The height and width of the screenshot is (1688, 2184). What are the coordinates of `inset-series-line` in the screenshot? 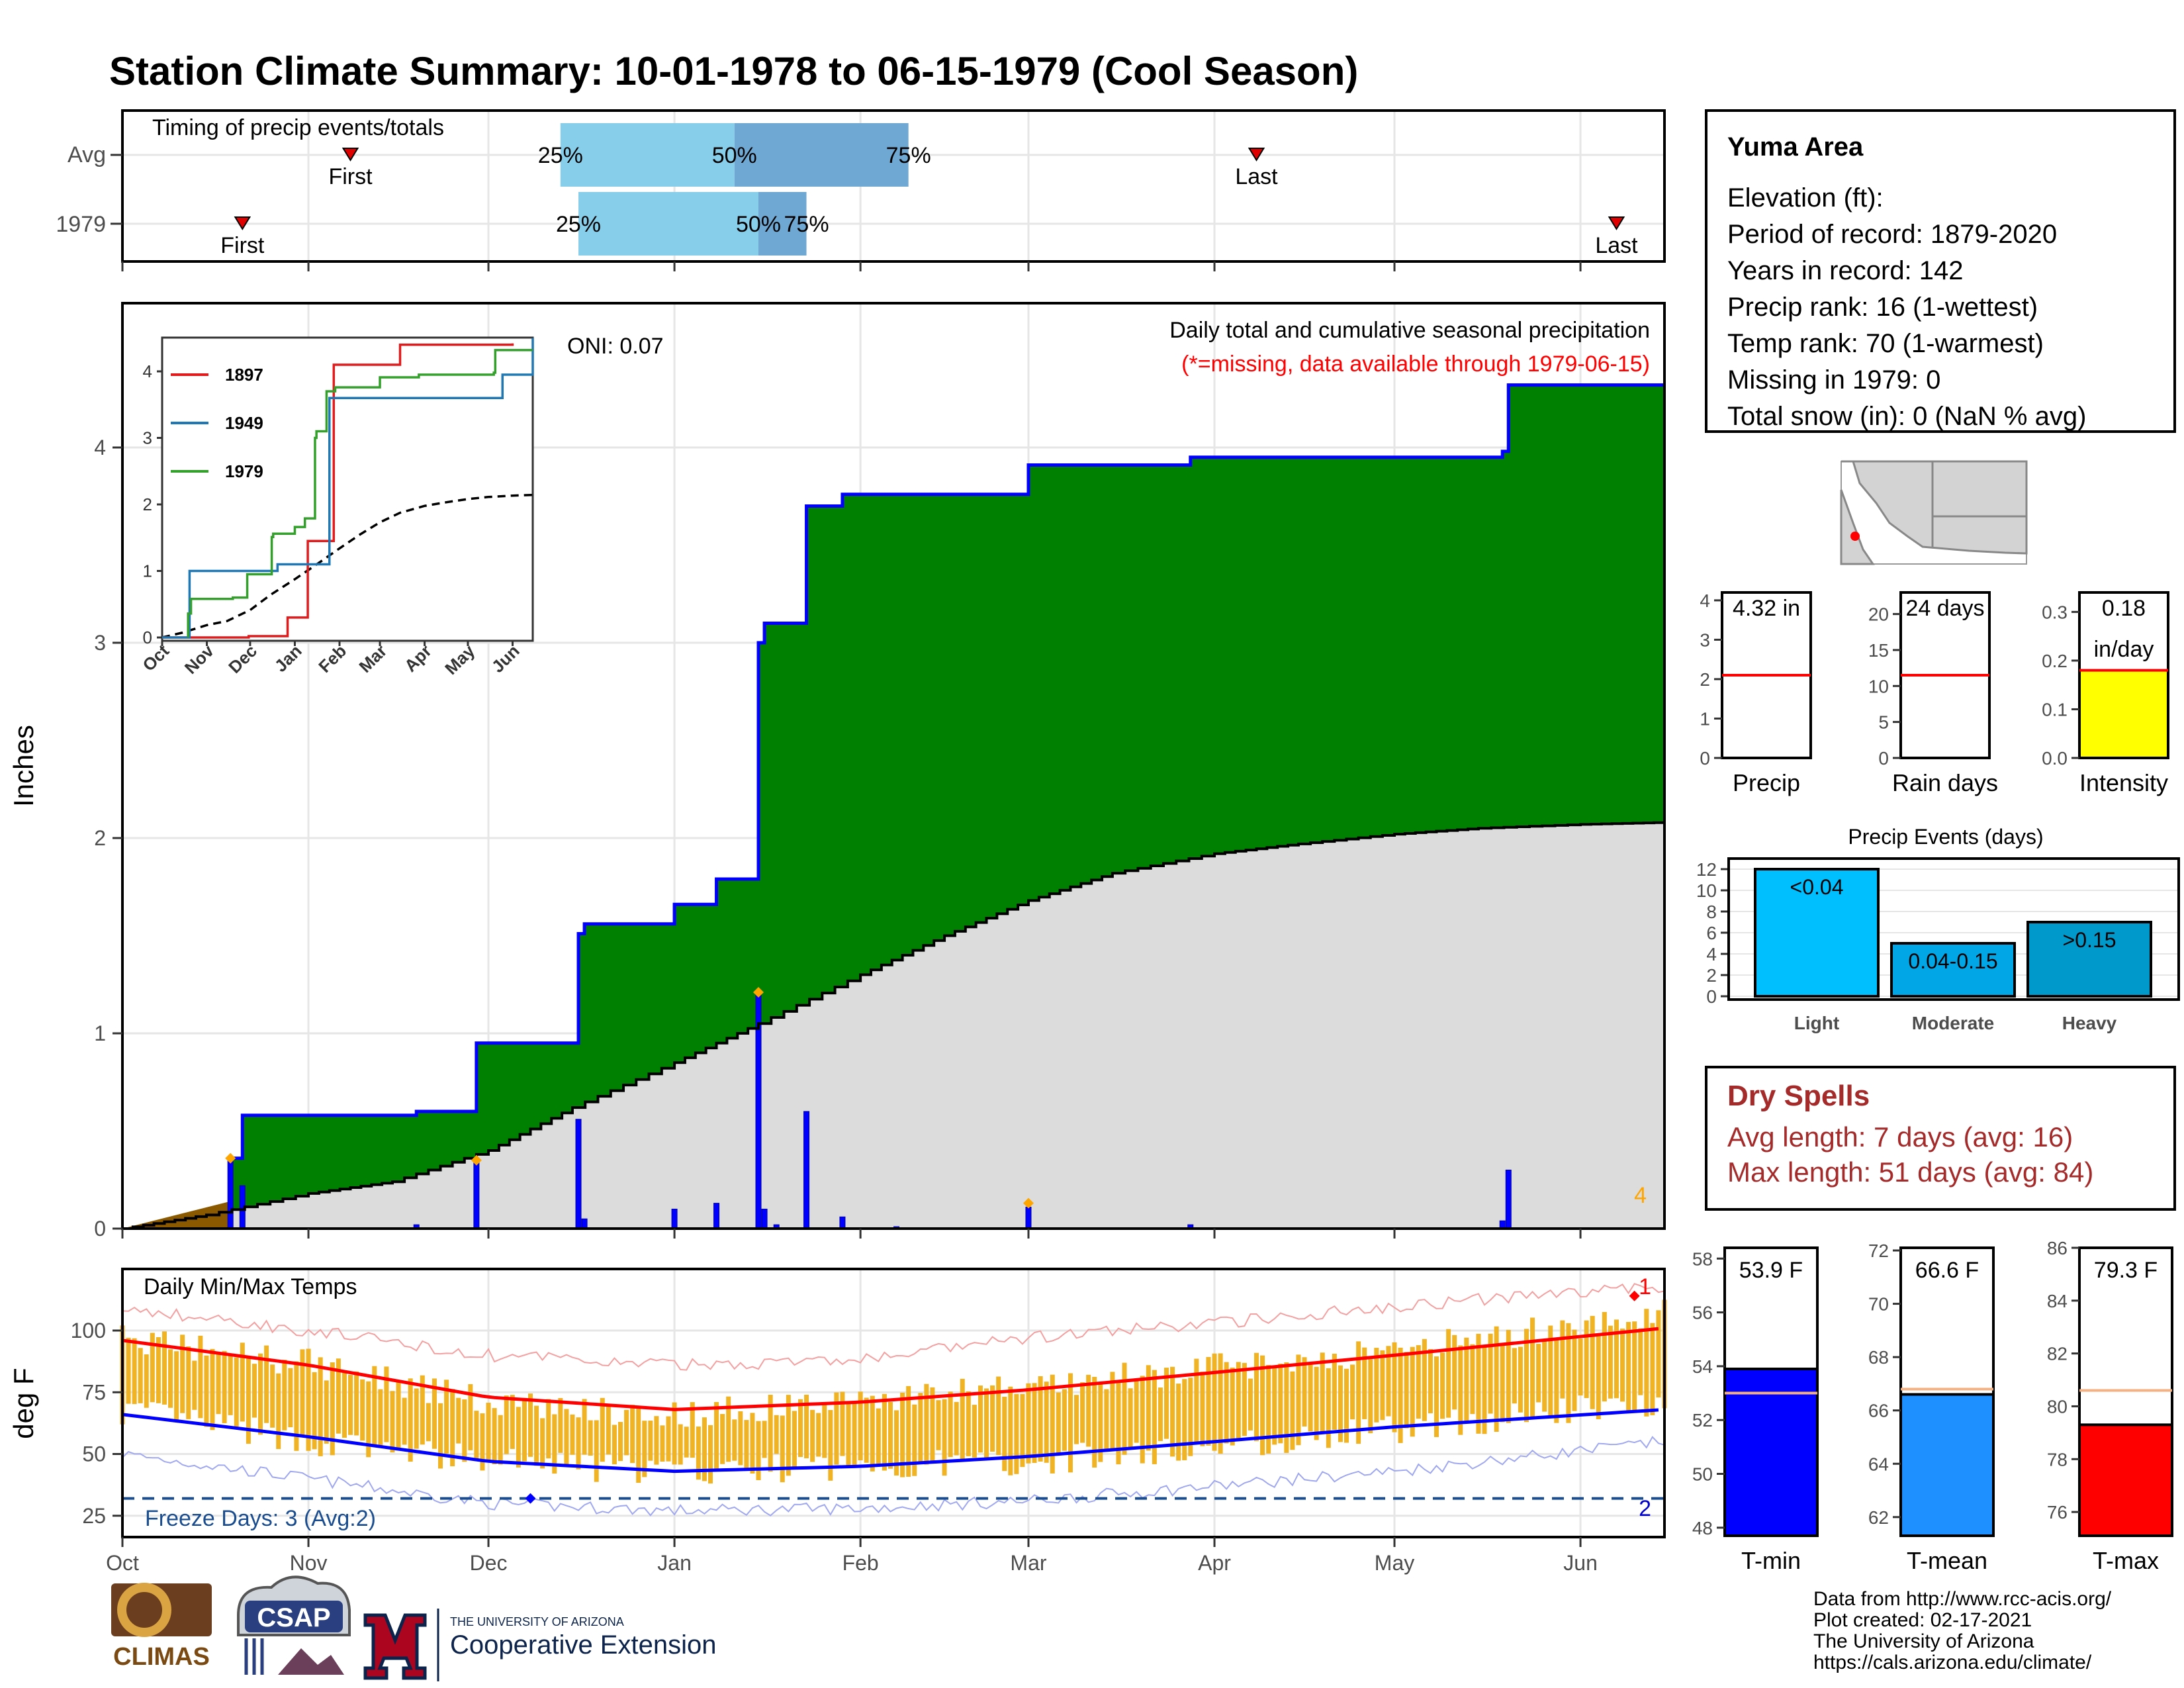 It's located at (360, 493).